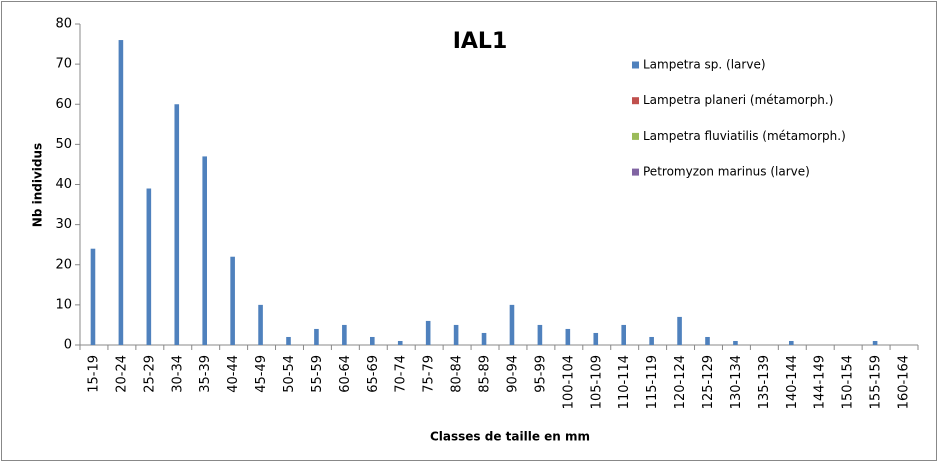 Image resolution: width=939 pixels, height=463 pixels. What do you see at coordinates (63, 64) in the screenshot?
I see `y-tick-label: 70` at bounding box center [63, 64].